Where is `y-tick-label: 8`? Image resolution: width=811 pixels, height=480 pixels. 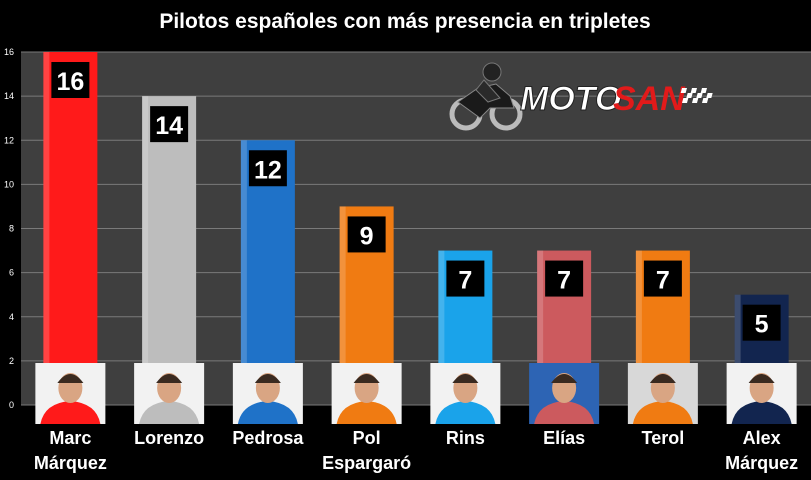 y-tick-label: 8 is located at coordinates (11, 229).